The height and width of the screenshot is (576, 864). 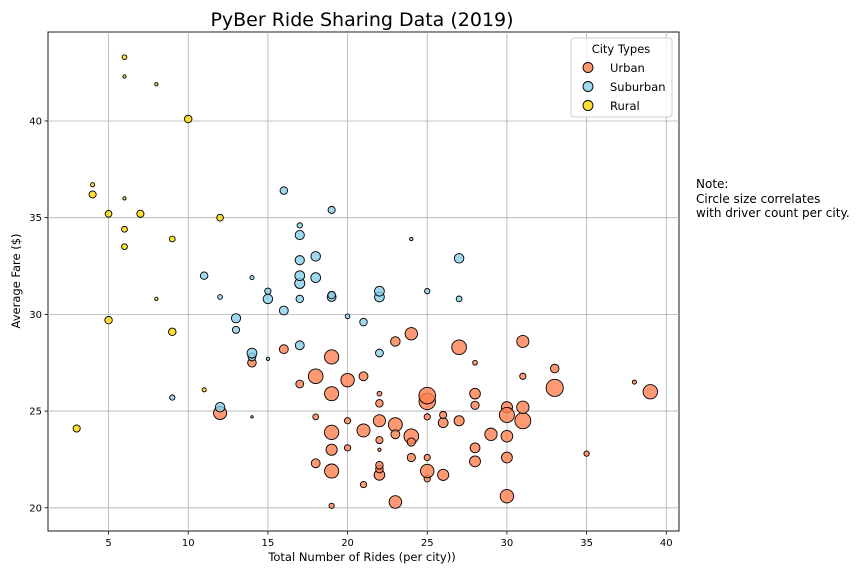 I want to click on y-tick-label: 20, so click(x=35, y=508).